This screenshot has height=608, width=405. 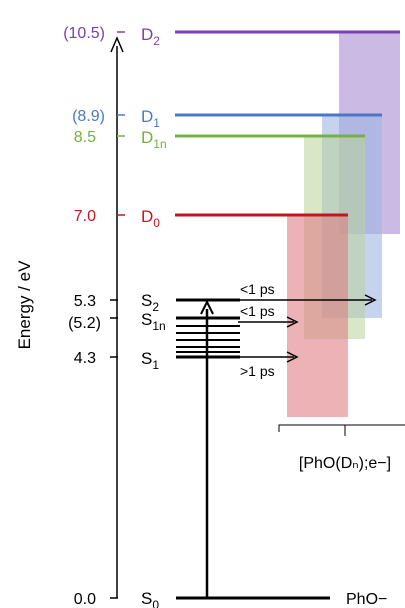 What do you see at coordinates (85, 137) in the screenshot?
I see `value-d1n: 8.5` at bounding box center [85, 137].